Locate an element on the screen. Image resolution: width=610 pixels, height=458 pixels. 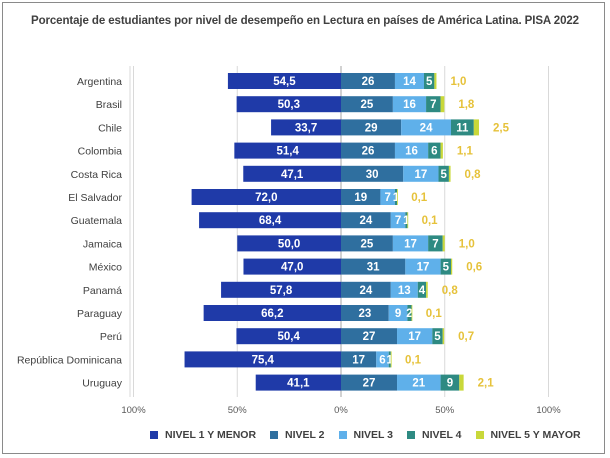
data-label: 0,7 is located at coordinates (466, 337).